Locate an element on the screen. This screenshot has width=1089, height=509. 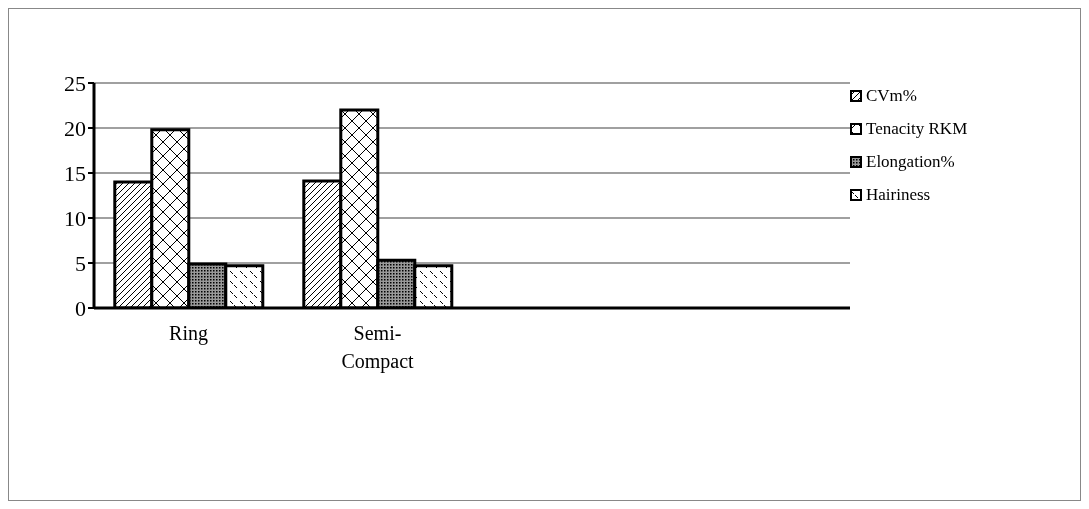
y-tick-label: 10 is located at coordinates (75, 218).